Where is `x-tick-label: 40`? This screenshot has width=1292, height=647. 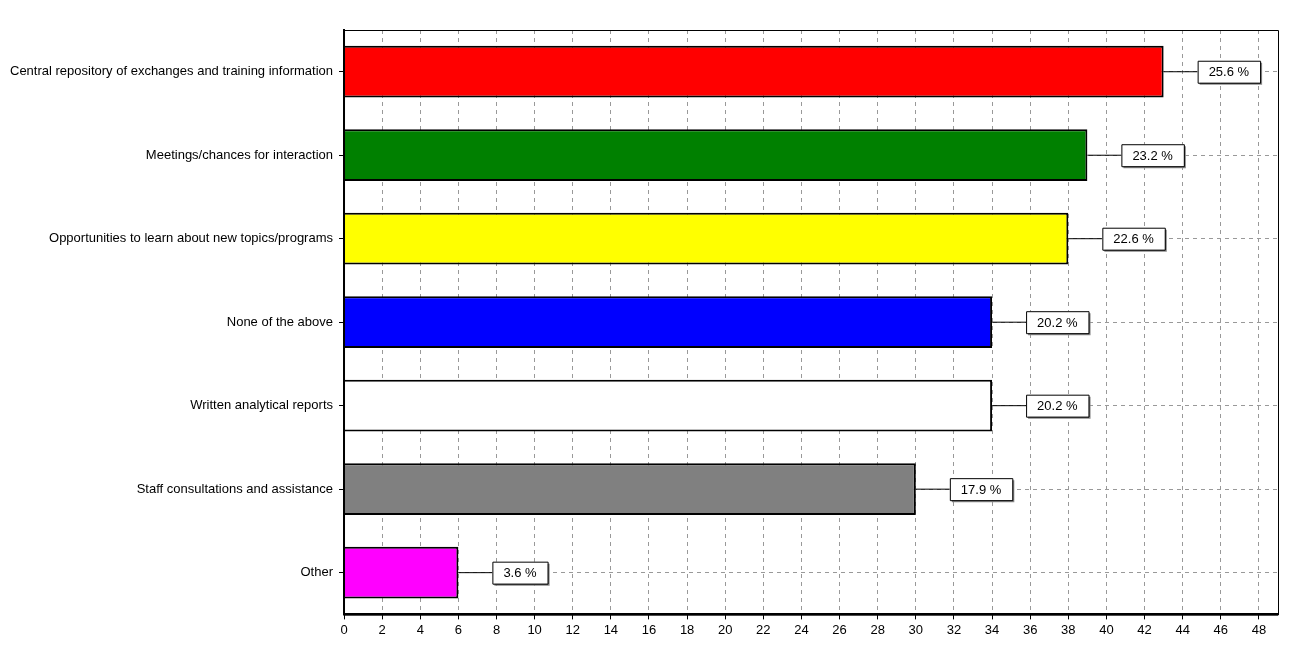 x-tick-label: 40 is located at coordinates (1106, 629).